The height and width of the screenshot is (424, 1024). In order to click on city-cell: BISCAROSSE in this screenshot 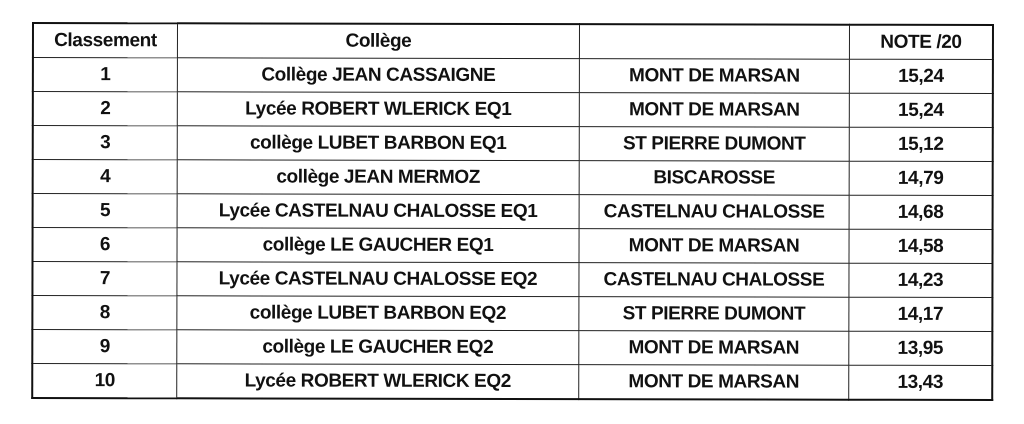, I will do `click(714, 178)`.